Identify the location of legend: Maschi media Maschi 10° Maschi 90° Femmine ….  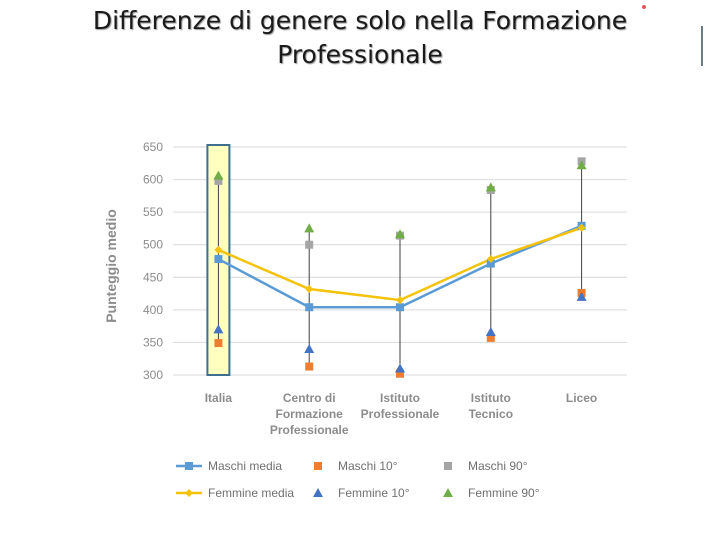
(358, 479).